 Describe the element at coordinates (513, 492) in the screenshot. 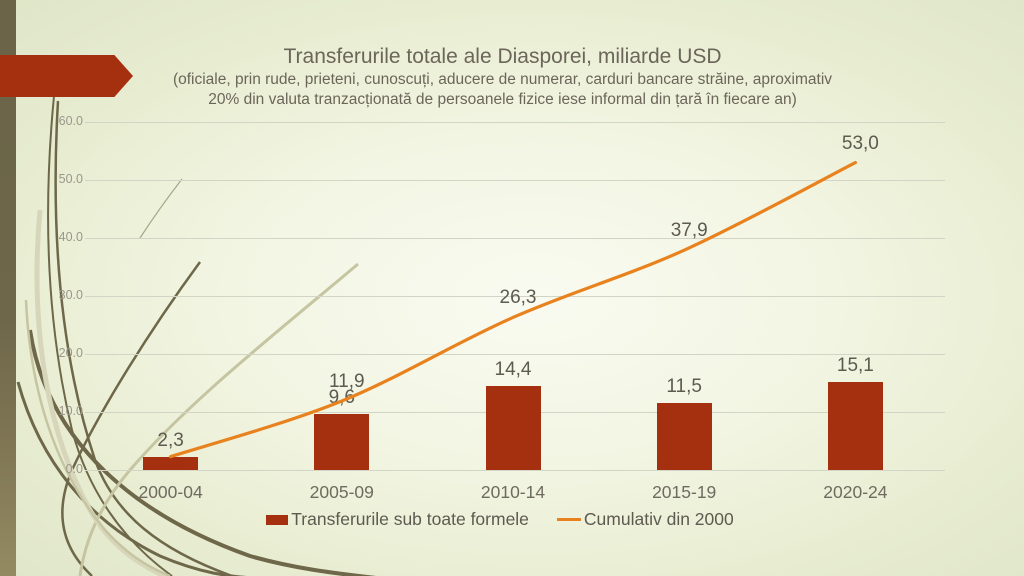

I see `x-axis-category-label: 2010-14` at that location.